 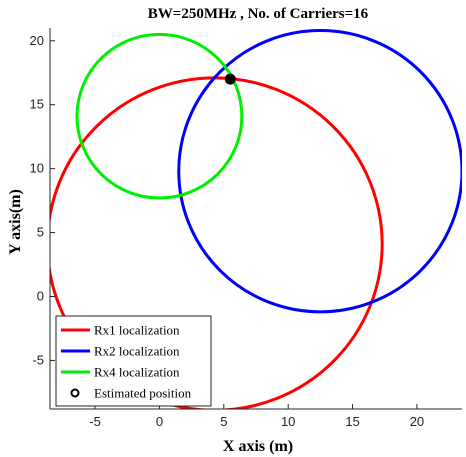 I want to click on legend-label-2: Rx2 localization, so click(x=137, y=351).